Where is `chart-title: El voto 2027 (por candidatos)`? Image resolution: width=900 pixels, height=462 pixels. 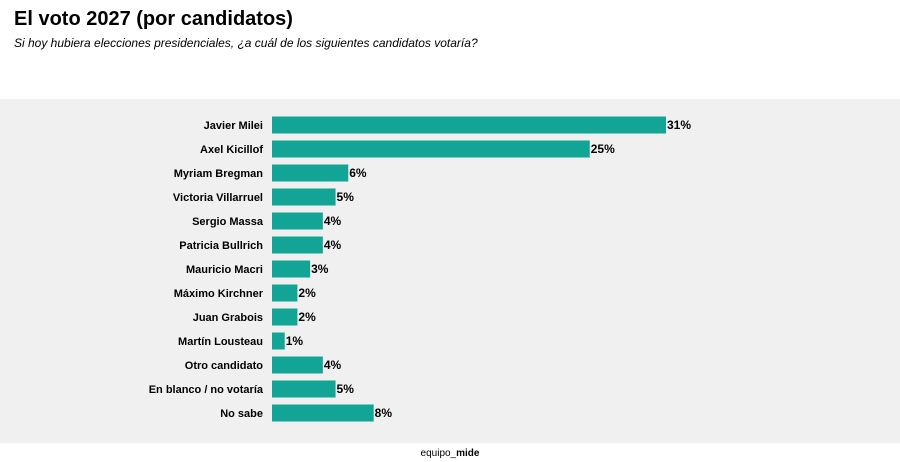
chart-title: El voto 2027 (por candidatos) is located at coordinates (153, 19).